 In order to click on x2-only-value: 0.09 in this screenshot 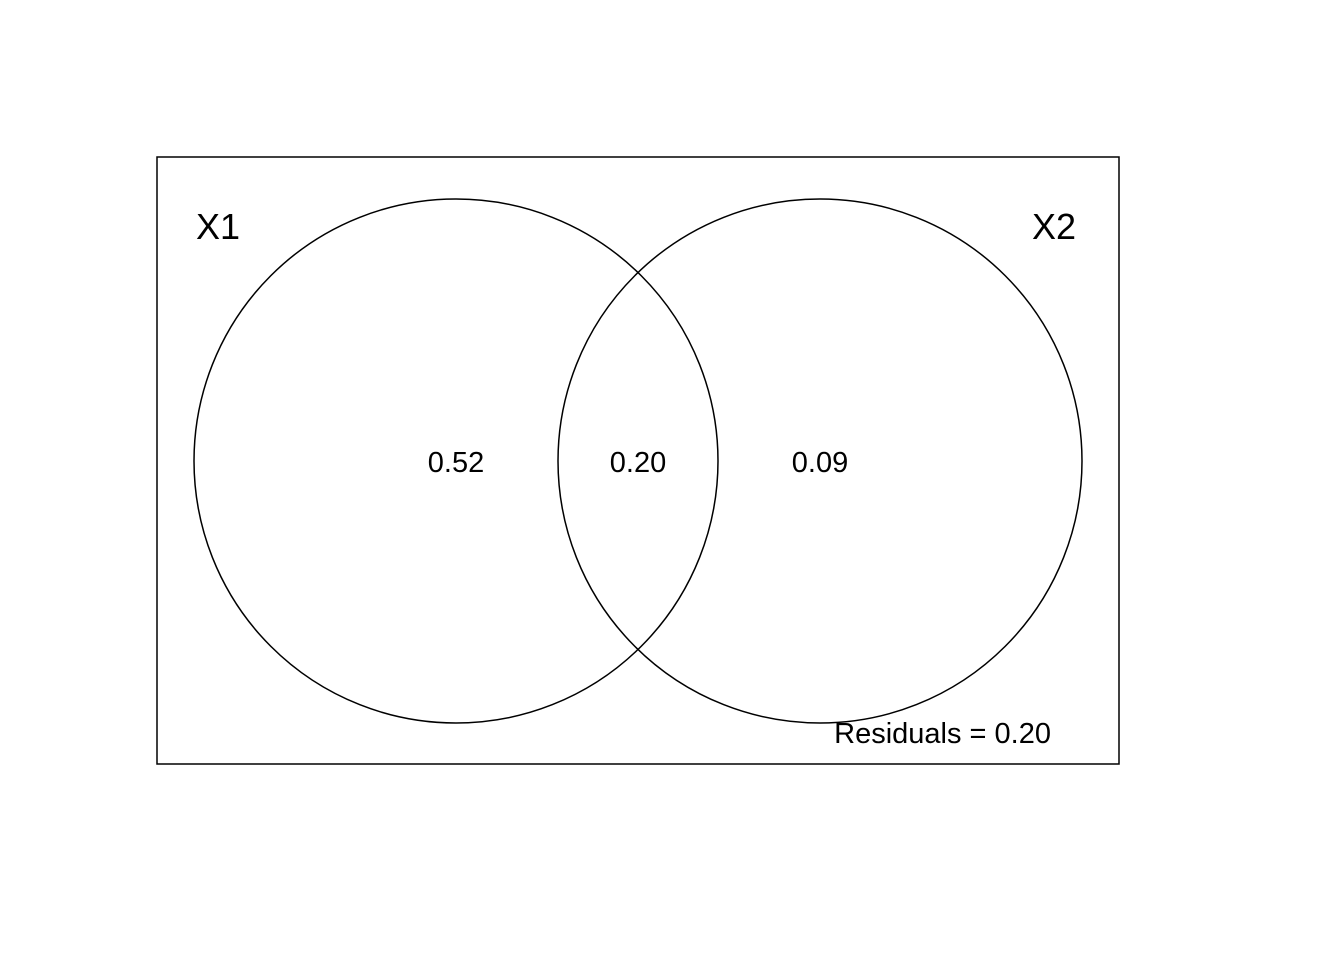, I will do `click(820, 463)`.